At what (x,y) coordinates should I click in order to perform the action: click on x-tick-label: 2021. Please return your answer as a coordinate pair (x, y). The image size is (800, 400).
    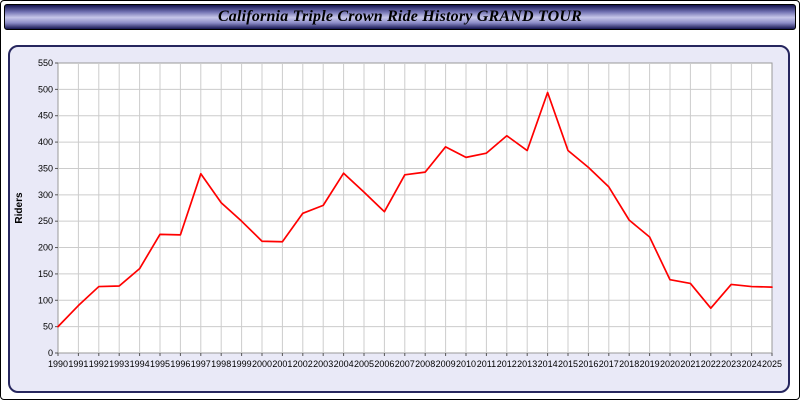
    Looking at the image, I should click on (690, 364).